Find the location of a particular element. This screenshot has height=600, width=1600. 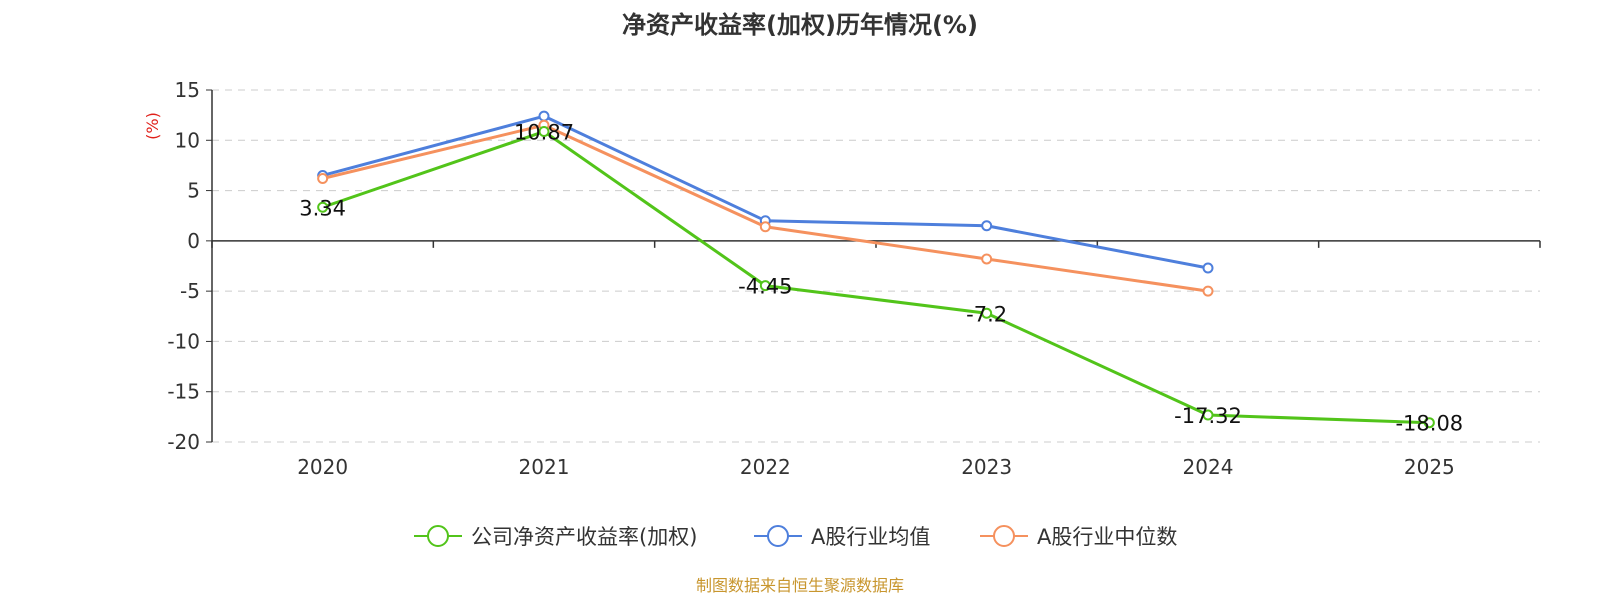

y-tick-label: 5 is located at coordinates (193, 191).